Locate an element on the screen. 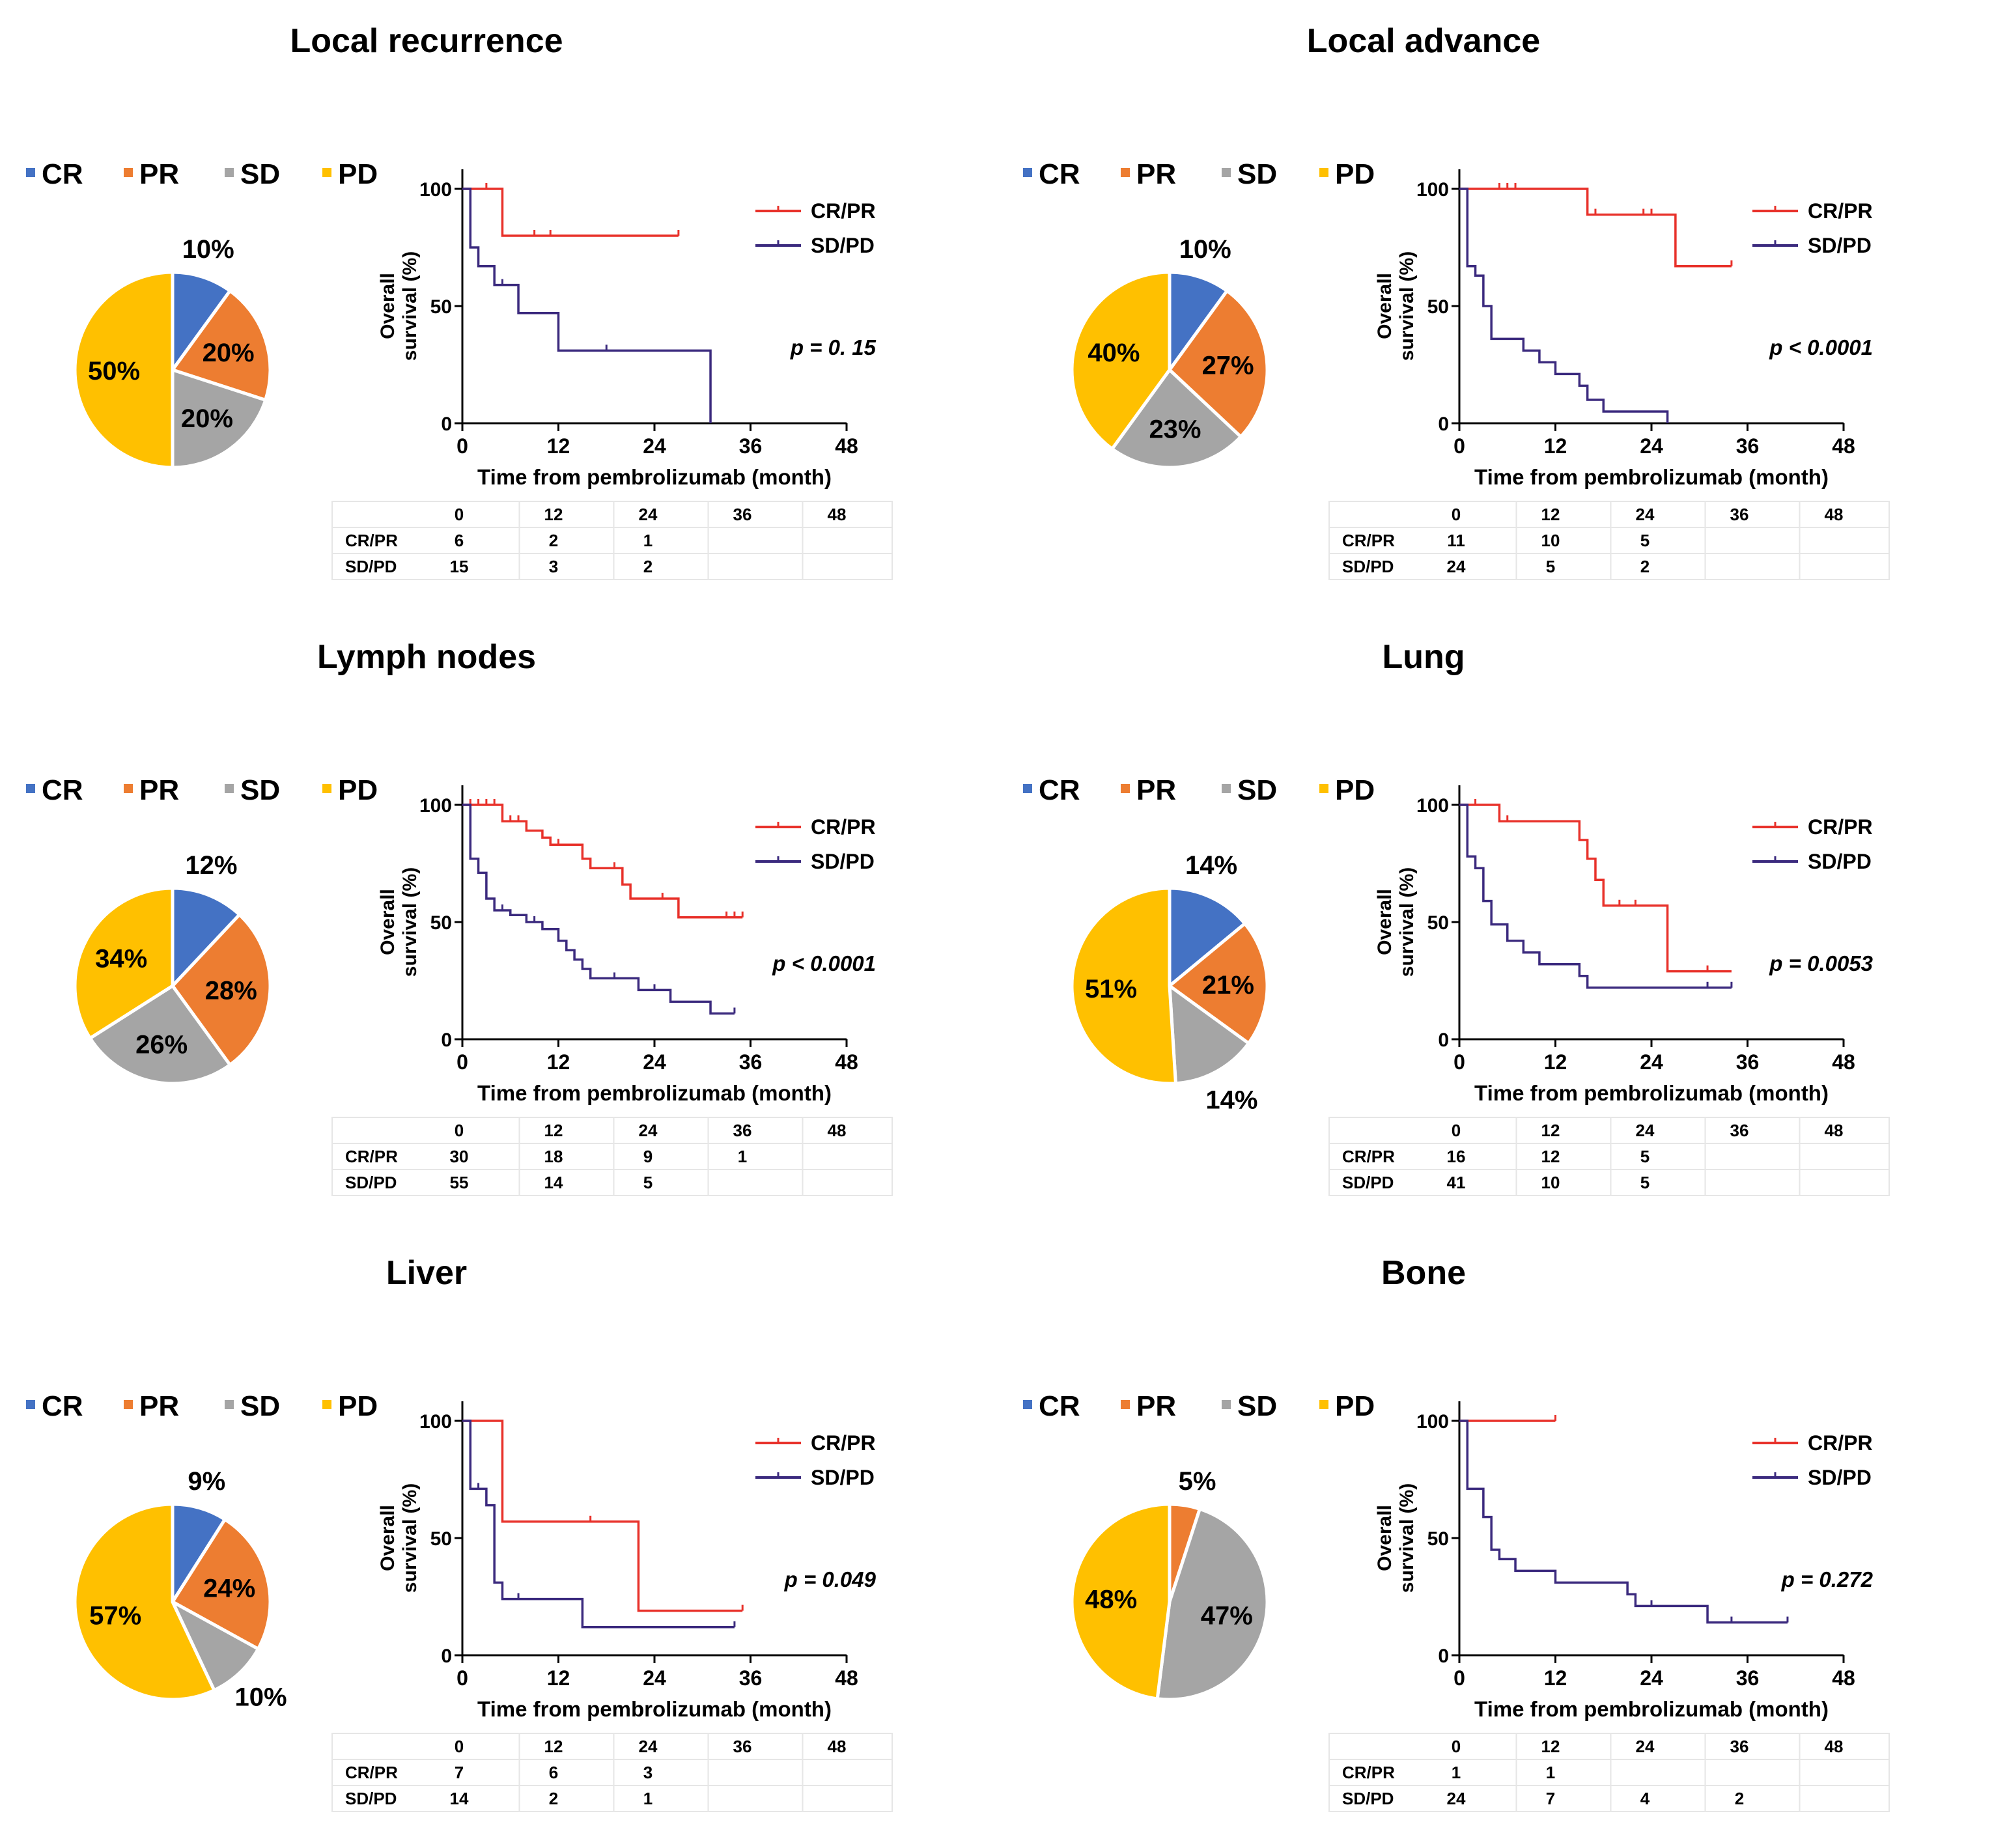 The height and width of the screenshot is (1848, 1994). pie-label-pd: 34% is located at coordinates (121, 959).